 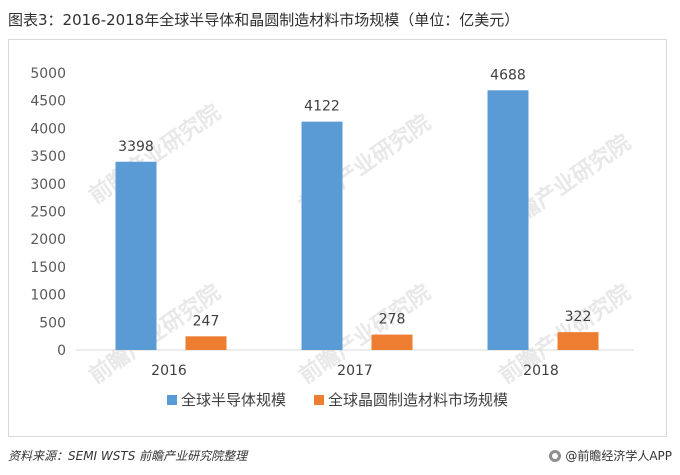 What do you see at coordinates (48, 129) in the screenshot?
I see `y-tick-label: 4000` at bounding box center [48, 129].